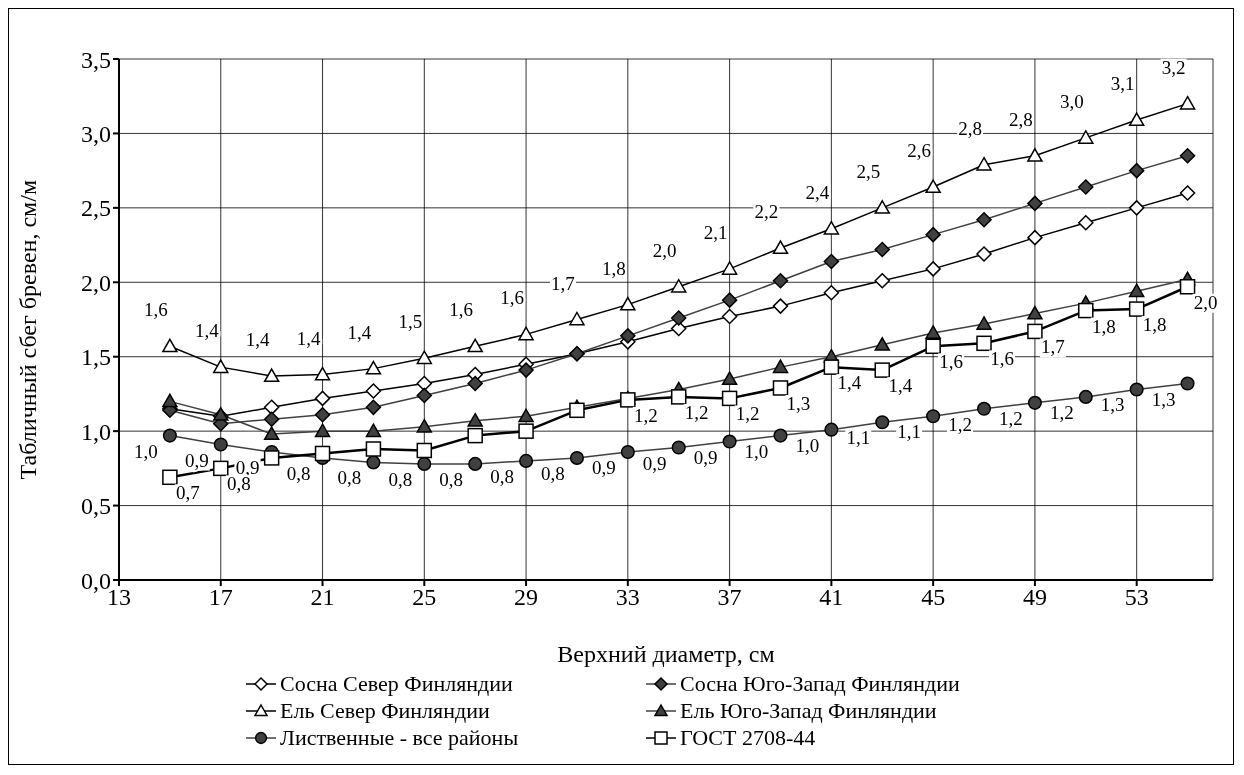 This screenshot has width=1244, height=775. I want to click on data-label: 2,5, so click(868, 171).